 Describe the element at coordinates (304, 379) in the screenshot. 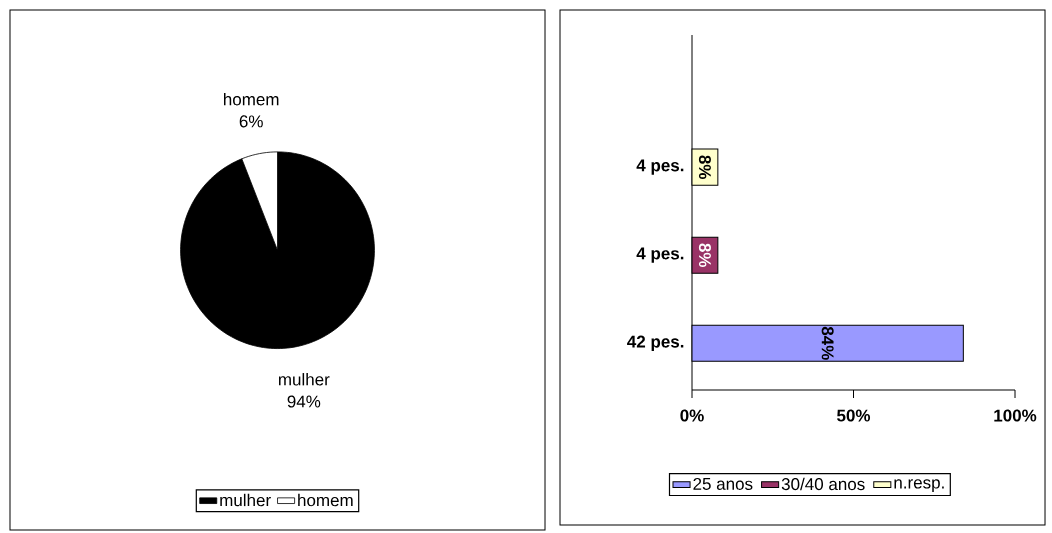

I see `slice-label: mulher` at that location.